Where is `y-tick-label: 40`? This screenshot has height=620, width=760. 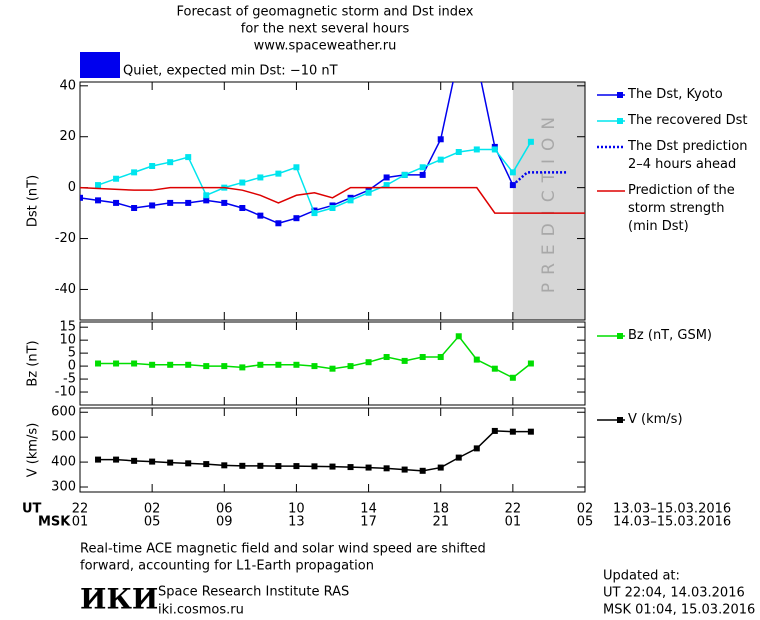 y-tick-label: 40 is located at coordinates (67, 85).